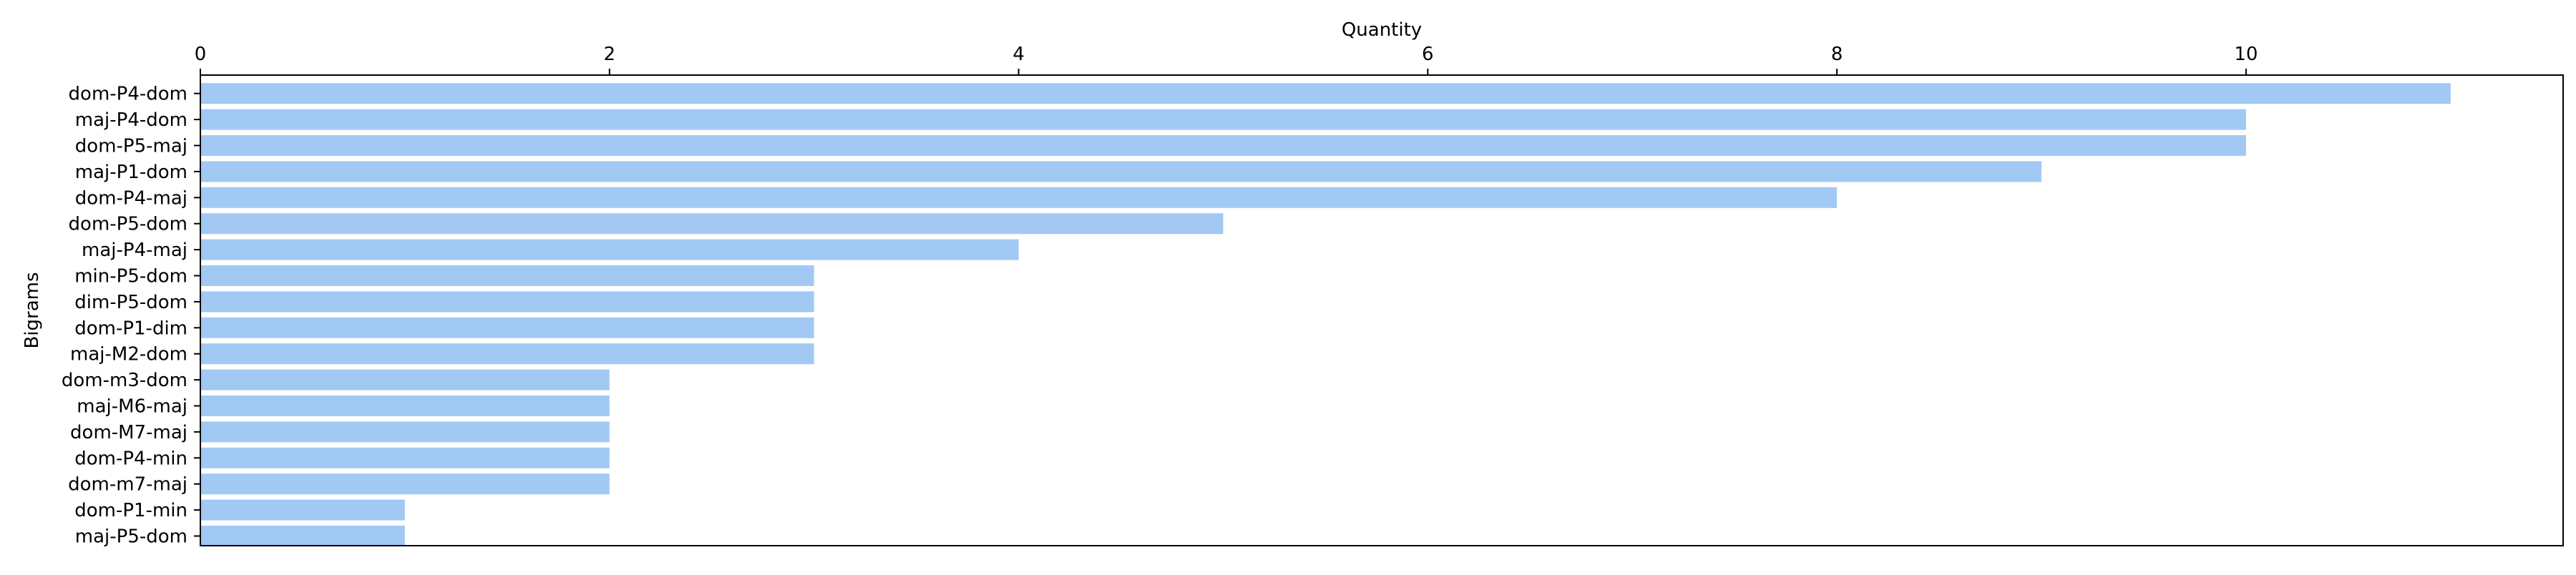 The height and width of the screenshot is (575, 2576). Describe the element at coordinates (405, 484) in the screenshot. I see `bar-dom-m7-maj` at that location.